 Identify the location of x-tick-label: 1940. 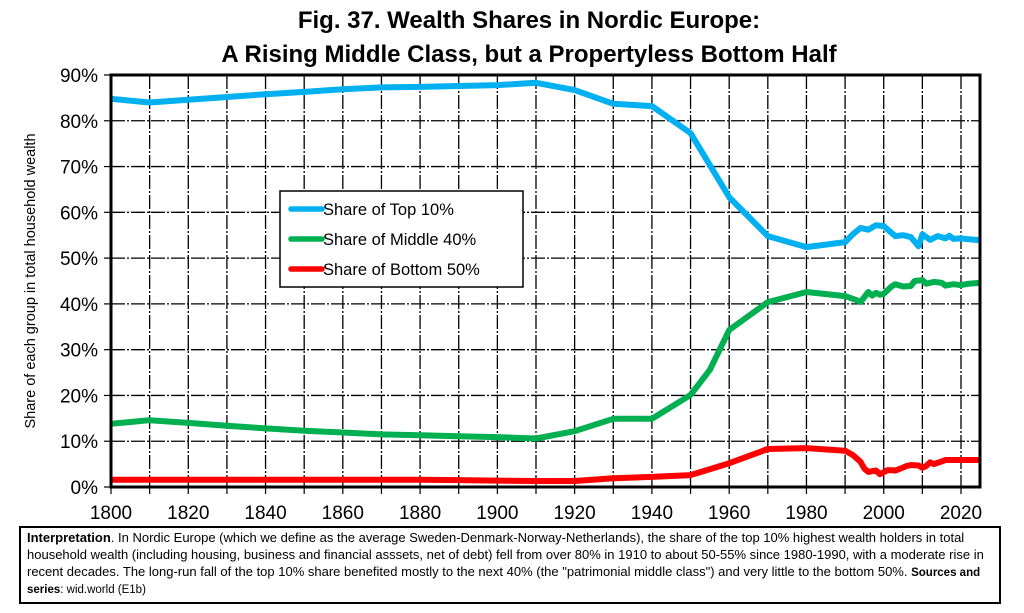
(652, 513).